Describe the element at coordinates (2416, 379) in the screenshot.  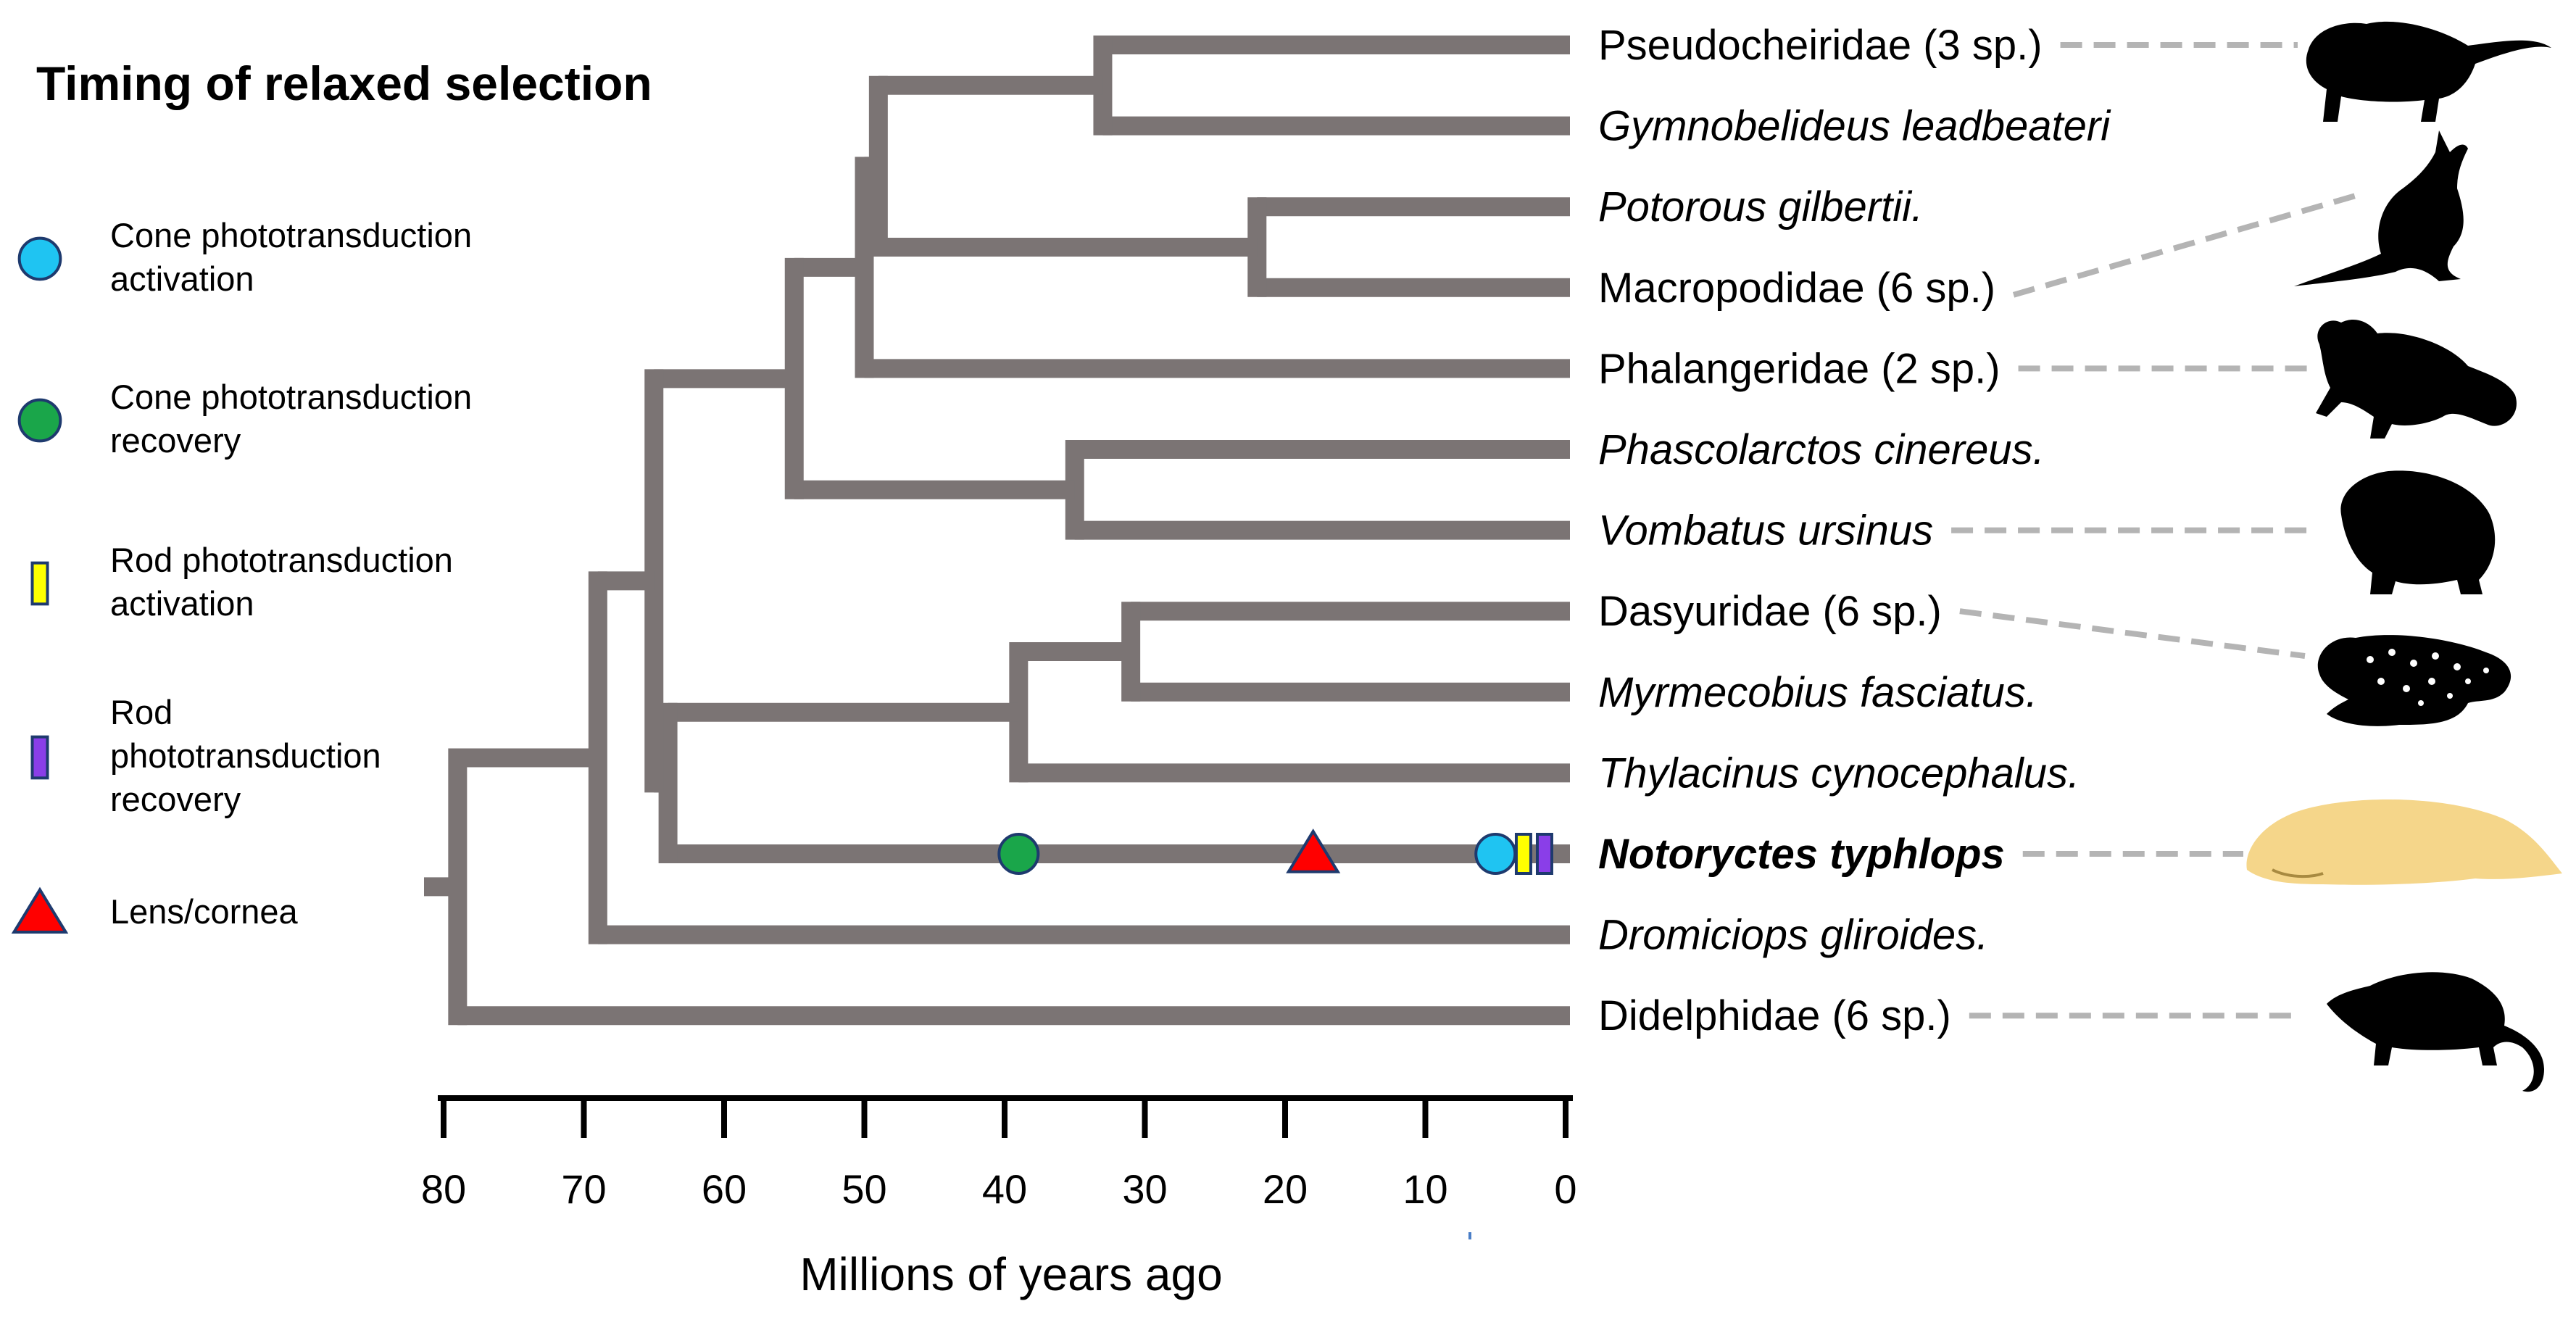
I see `cuscus-silhouette-icon` at that location.